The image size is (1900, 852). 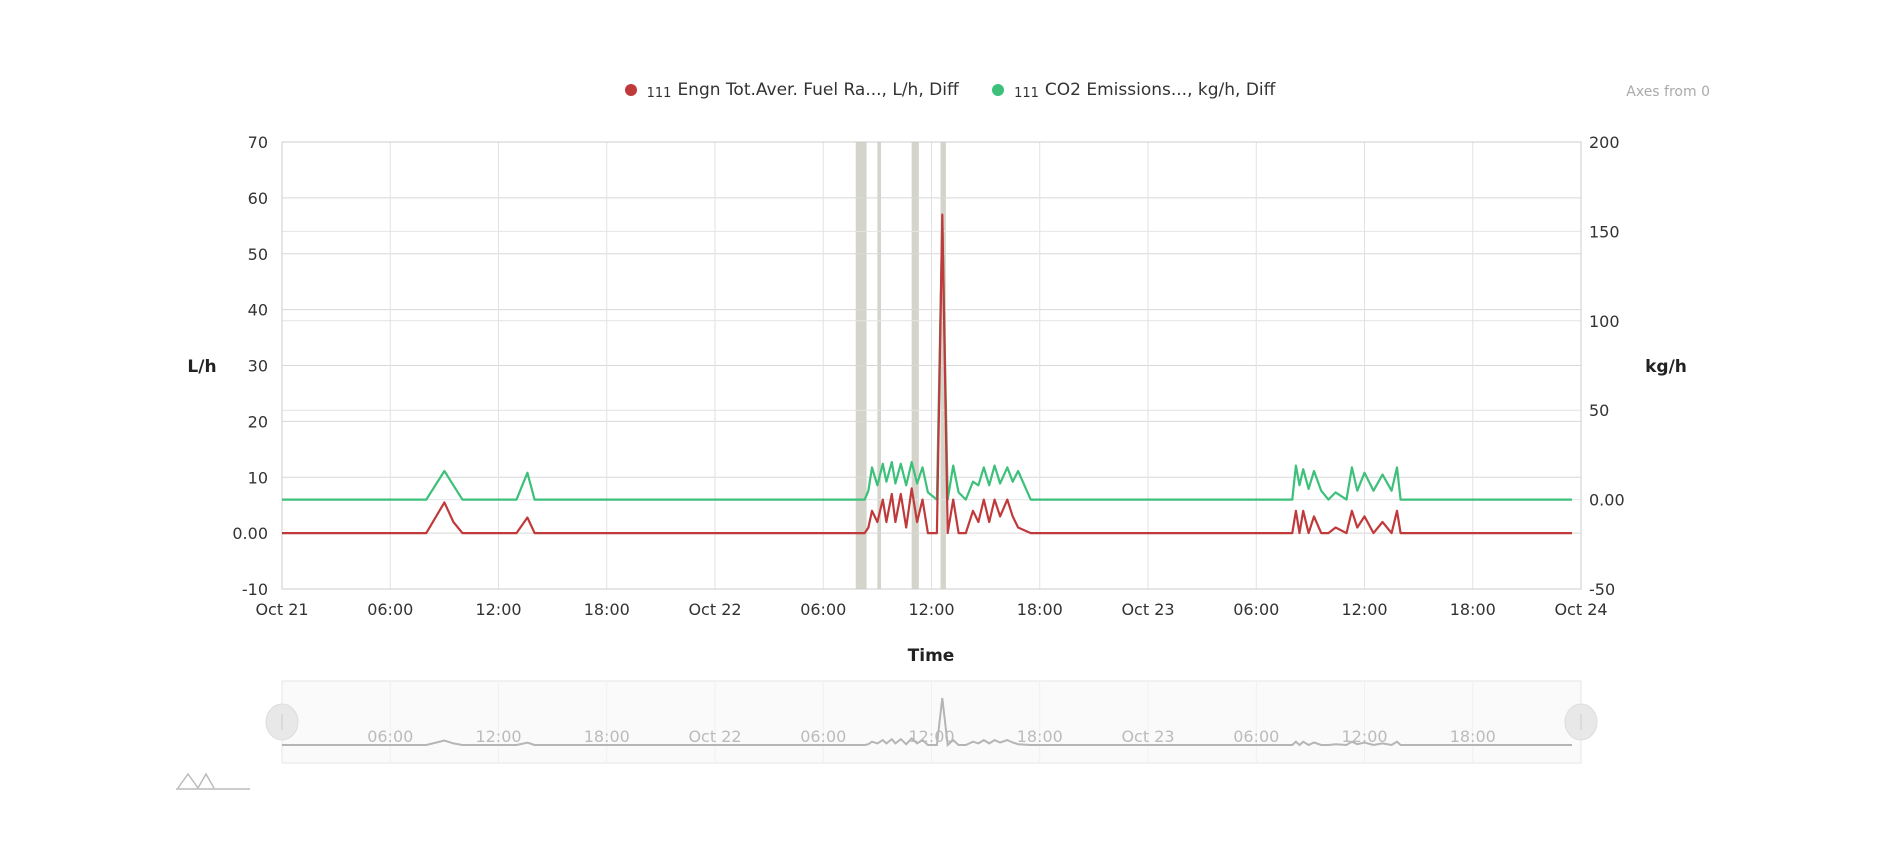 I want to click on y-tick-right: -50, so click(x=1602, y=589).